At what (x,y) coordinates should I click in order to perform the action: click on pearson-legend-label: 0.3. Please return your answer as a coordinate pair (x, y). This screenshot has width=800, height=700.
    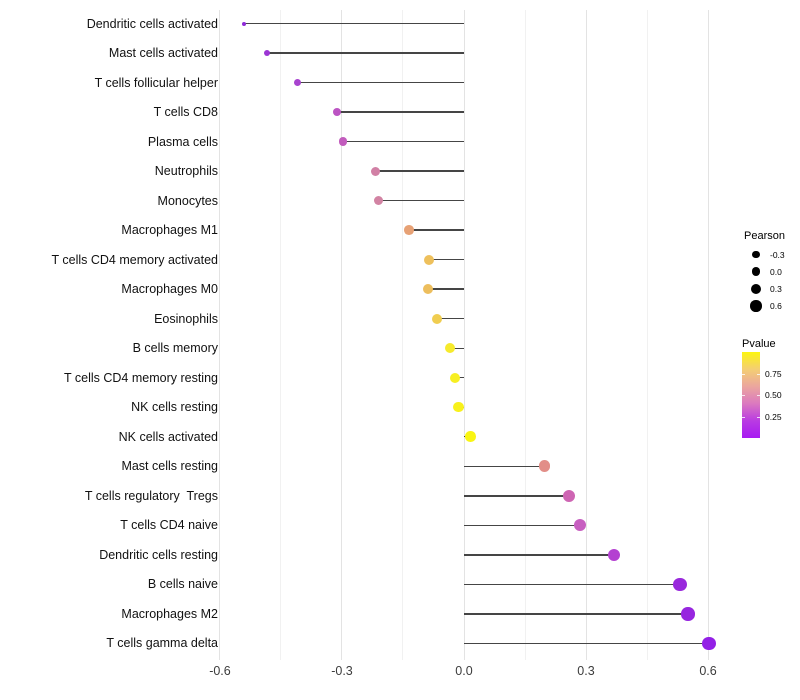
    Looking at the image, I should click on (776, 288).